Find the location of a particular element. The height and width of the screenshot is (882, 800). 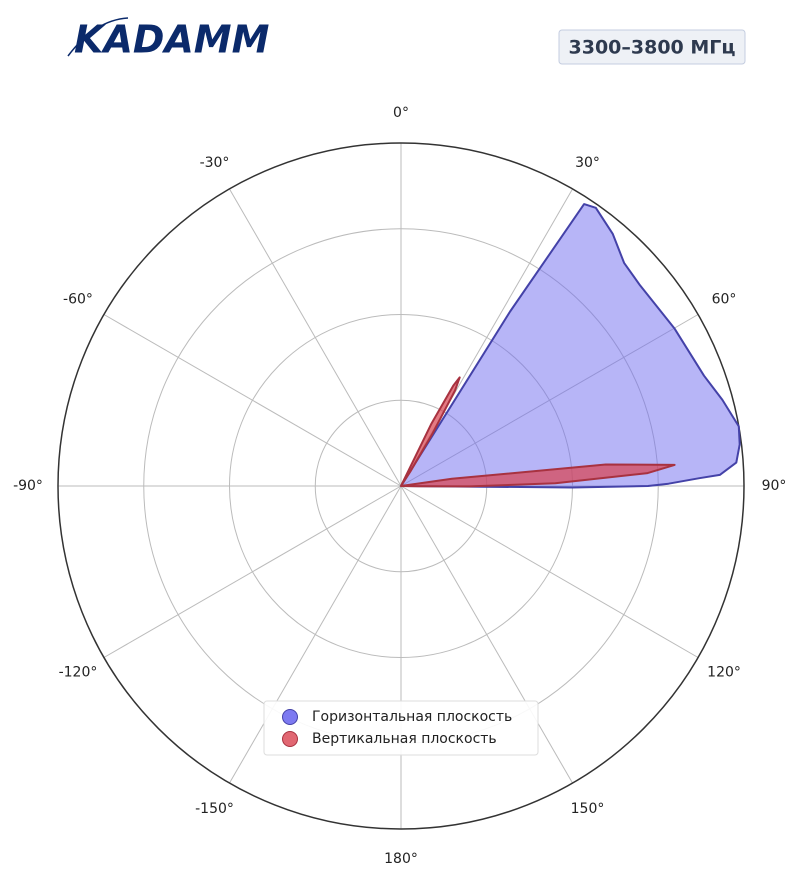

theta-tick-label: 30° is located at coordinates (587, 163).